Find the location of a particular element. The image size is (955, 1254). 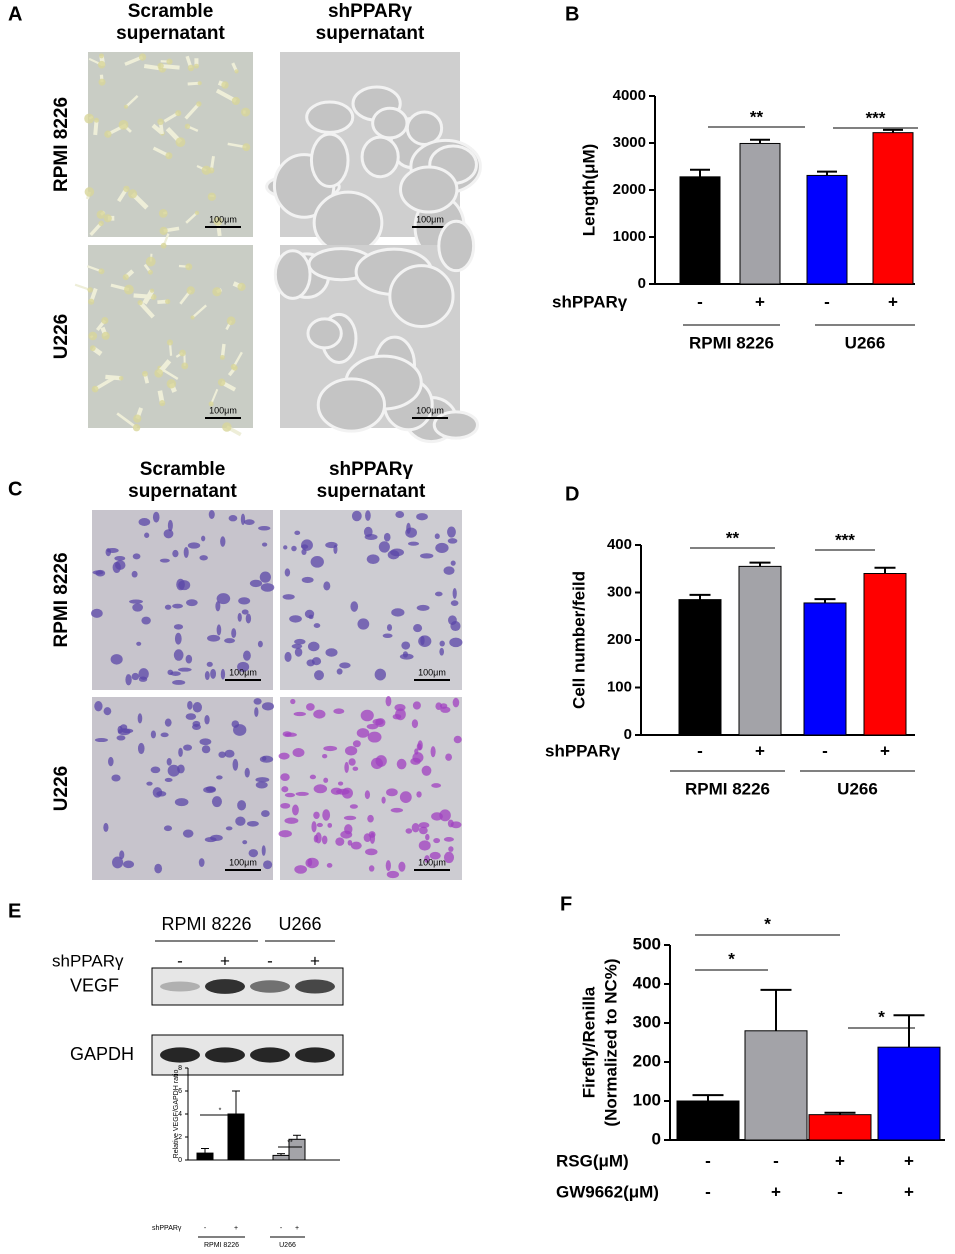

significance-mark: * is located at coordinates (881, 1016).